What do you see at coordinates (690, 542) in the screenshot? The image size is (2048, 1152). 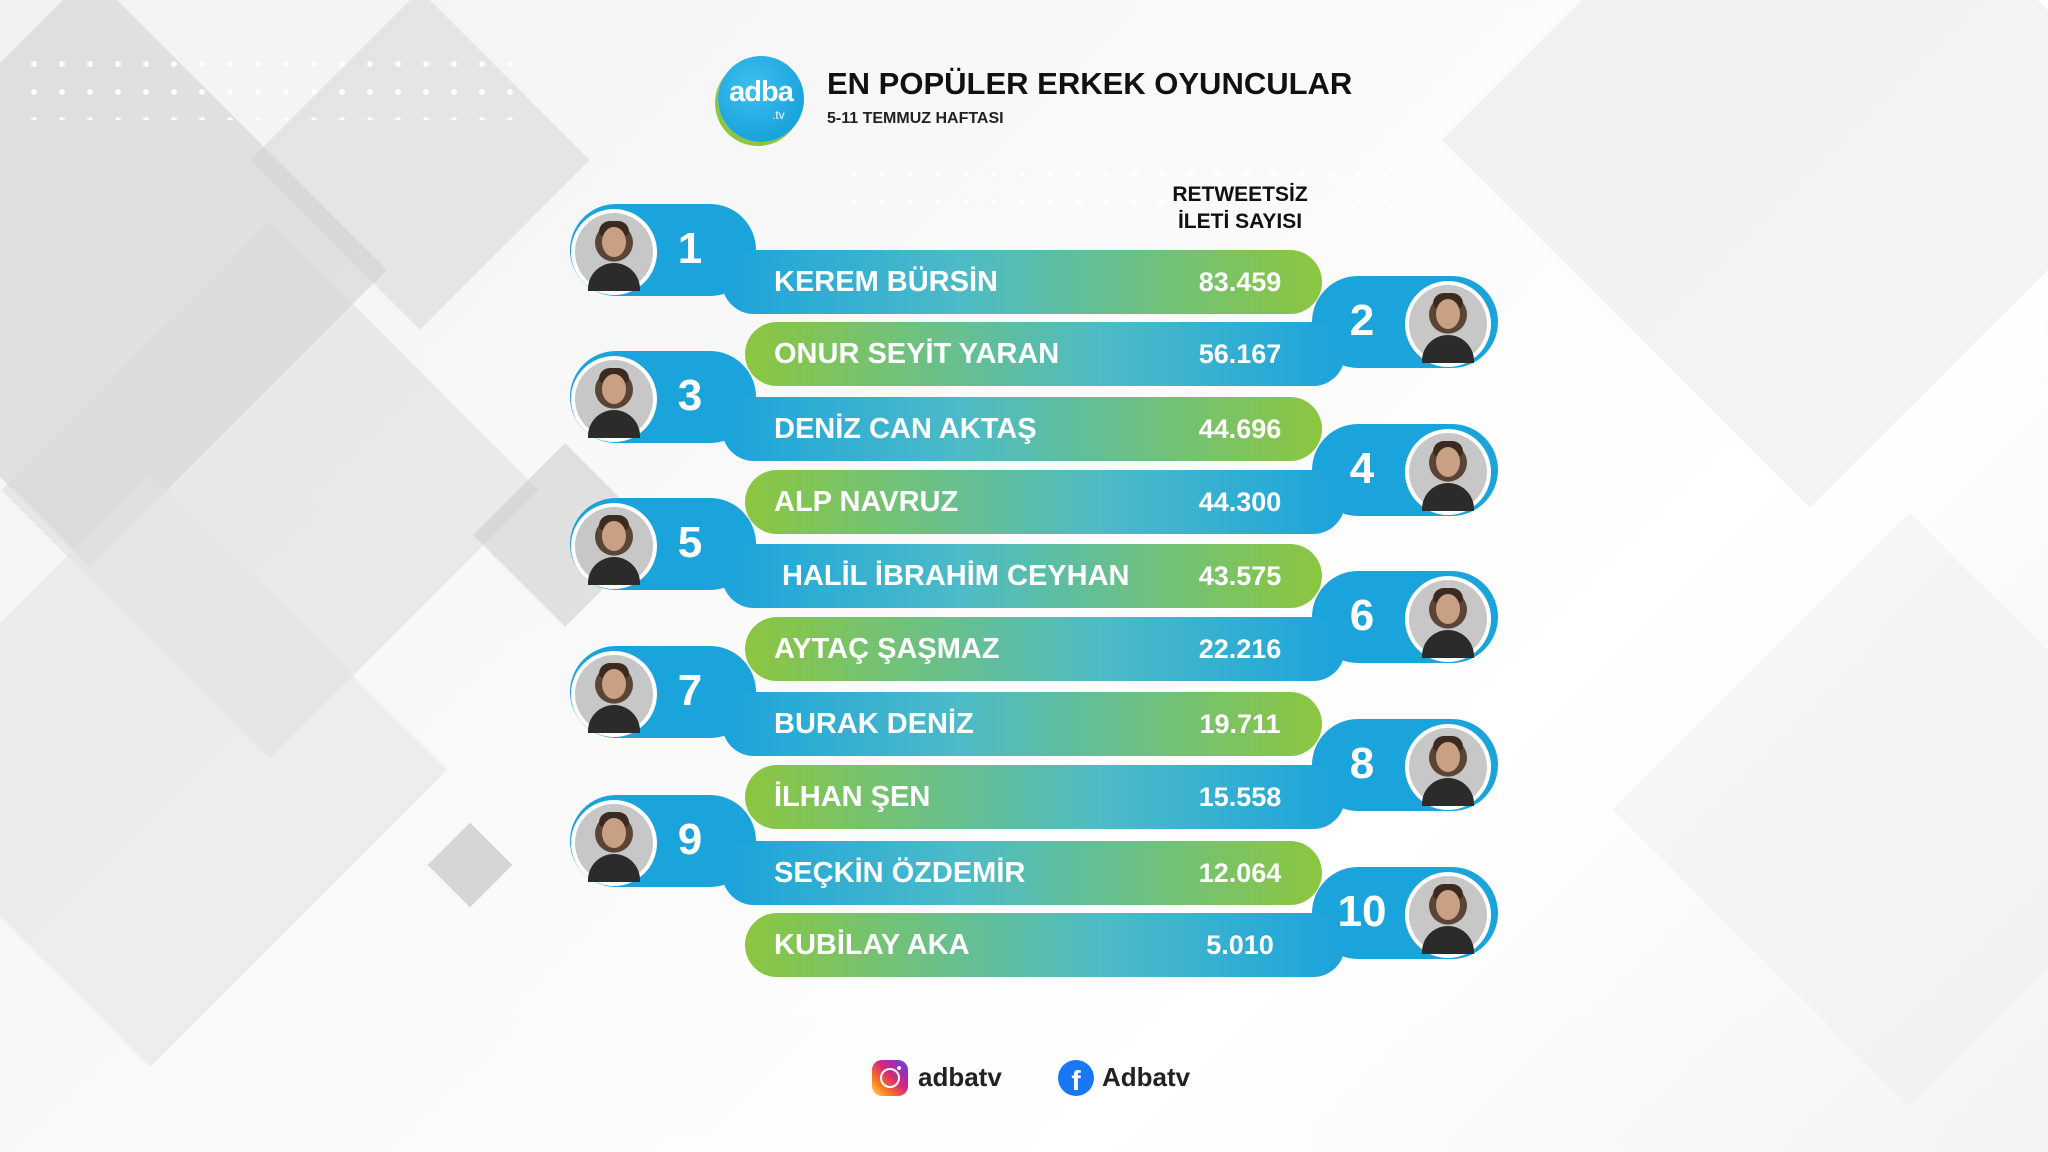 I see `rank-number: 5` at bounding box center [690, 542].